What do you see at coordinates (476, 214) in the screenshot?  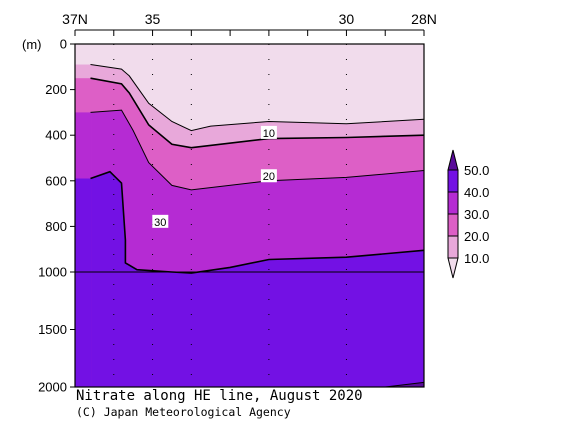 I see `colorbar-label: 30.0` at bounding box center [476, 214].